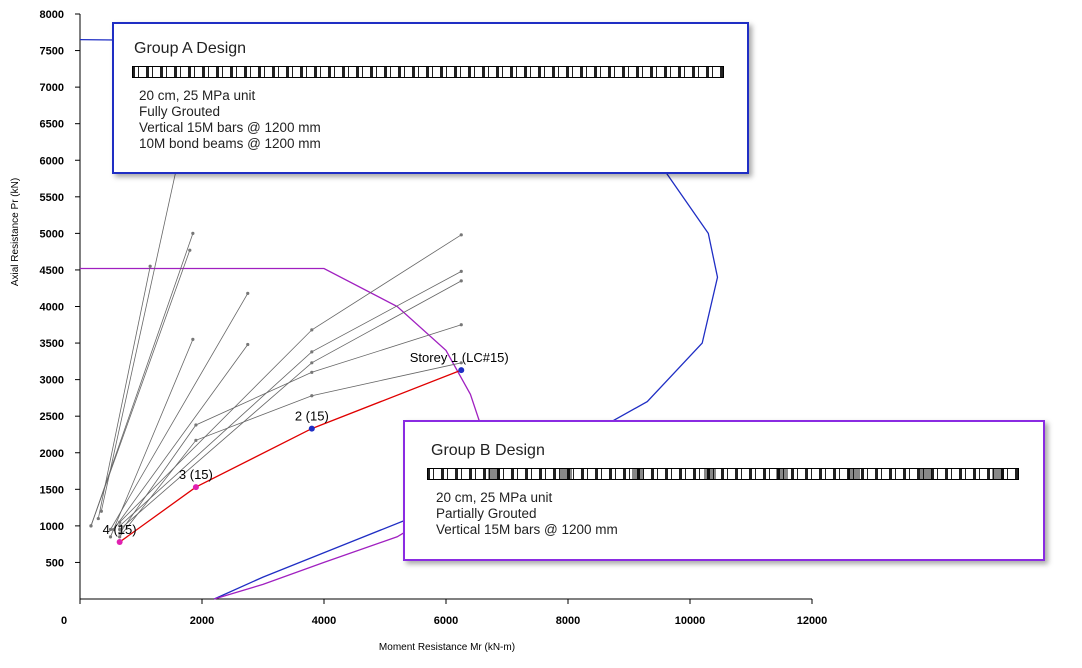 This screenshot has height=668, width=1082. What do you see at coordinates (459, 357) in the screenshot?
I see `design-point-label: Storey 1 (LC#15)` at bounding box center [459, 357].